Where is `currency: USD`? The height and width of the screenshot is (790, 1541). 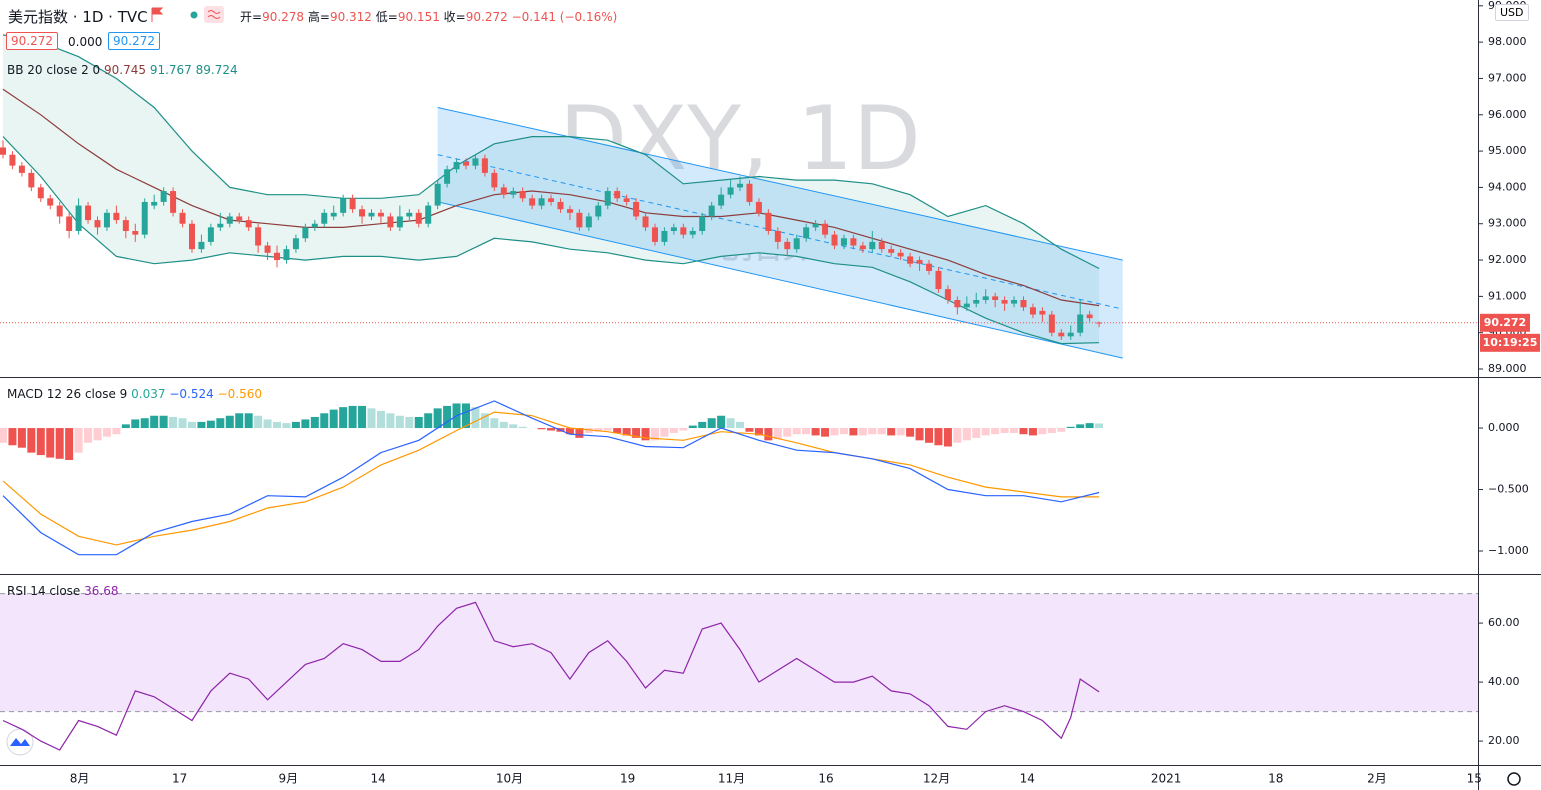 currency: USD is located at coordinates (1512, 12).